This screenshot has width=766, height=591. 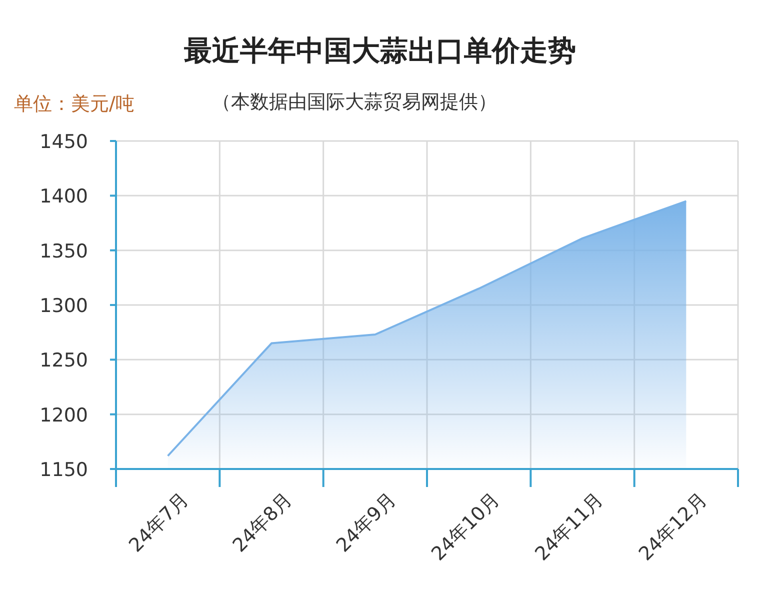 I want to click on y-tick-label: 1200, so click(x=64, y=415).